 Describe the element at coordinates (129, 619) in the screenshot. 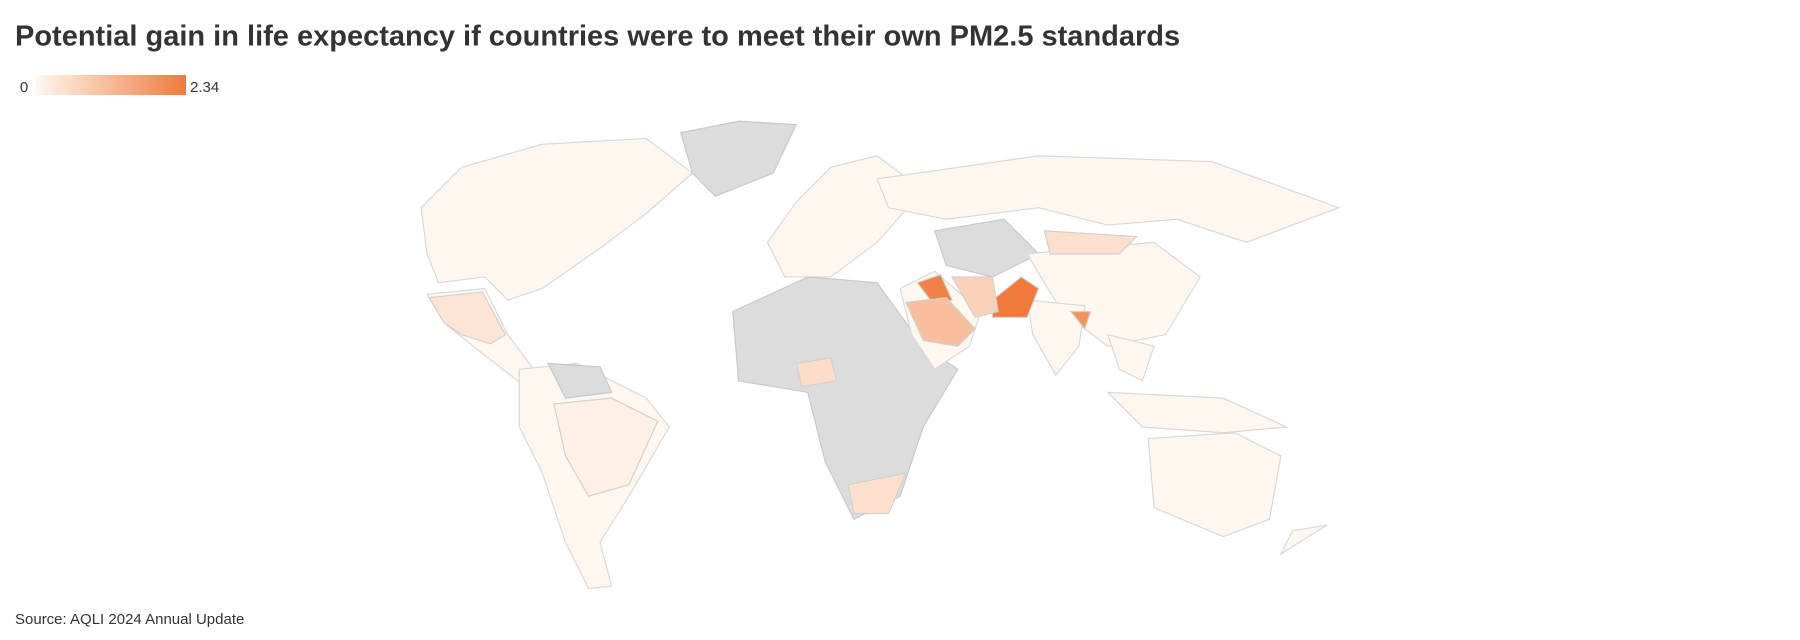

I see `source-note: Source: AQLI 2024 Annual Update` at that location.